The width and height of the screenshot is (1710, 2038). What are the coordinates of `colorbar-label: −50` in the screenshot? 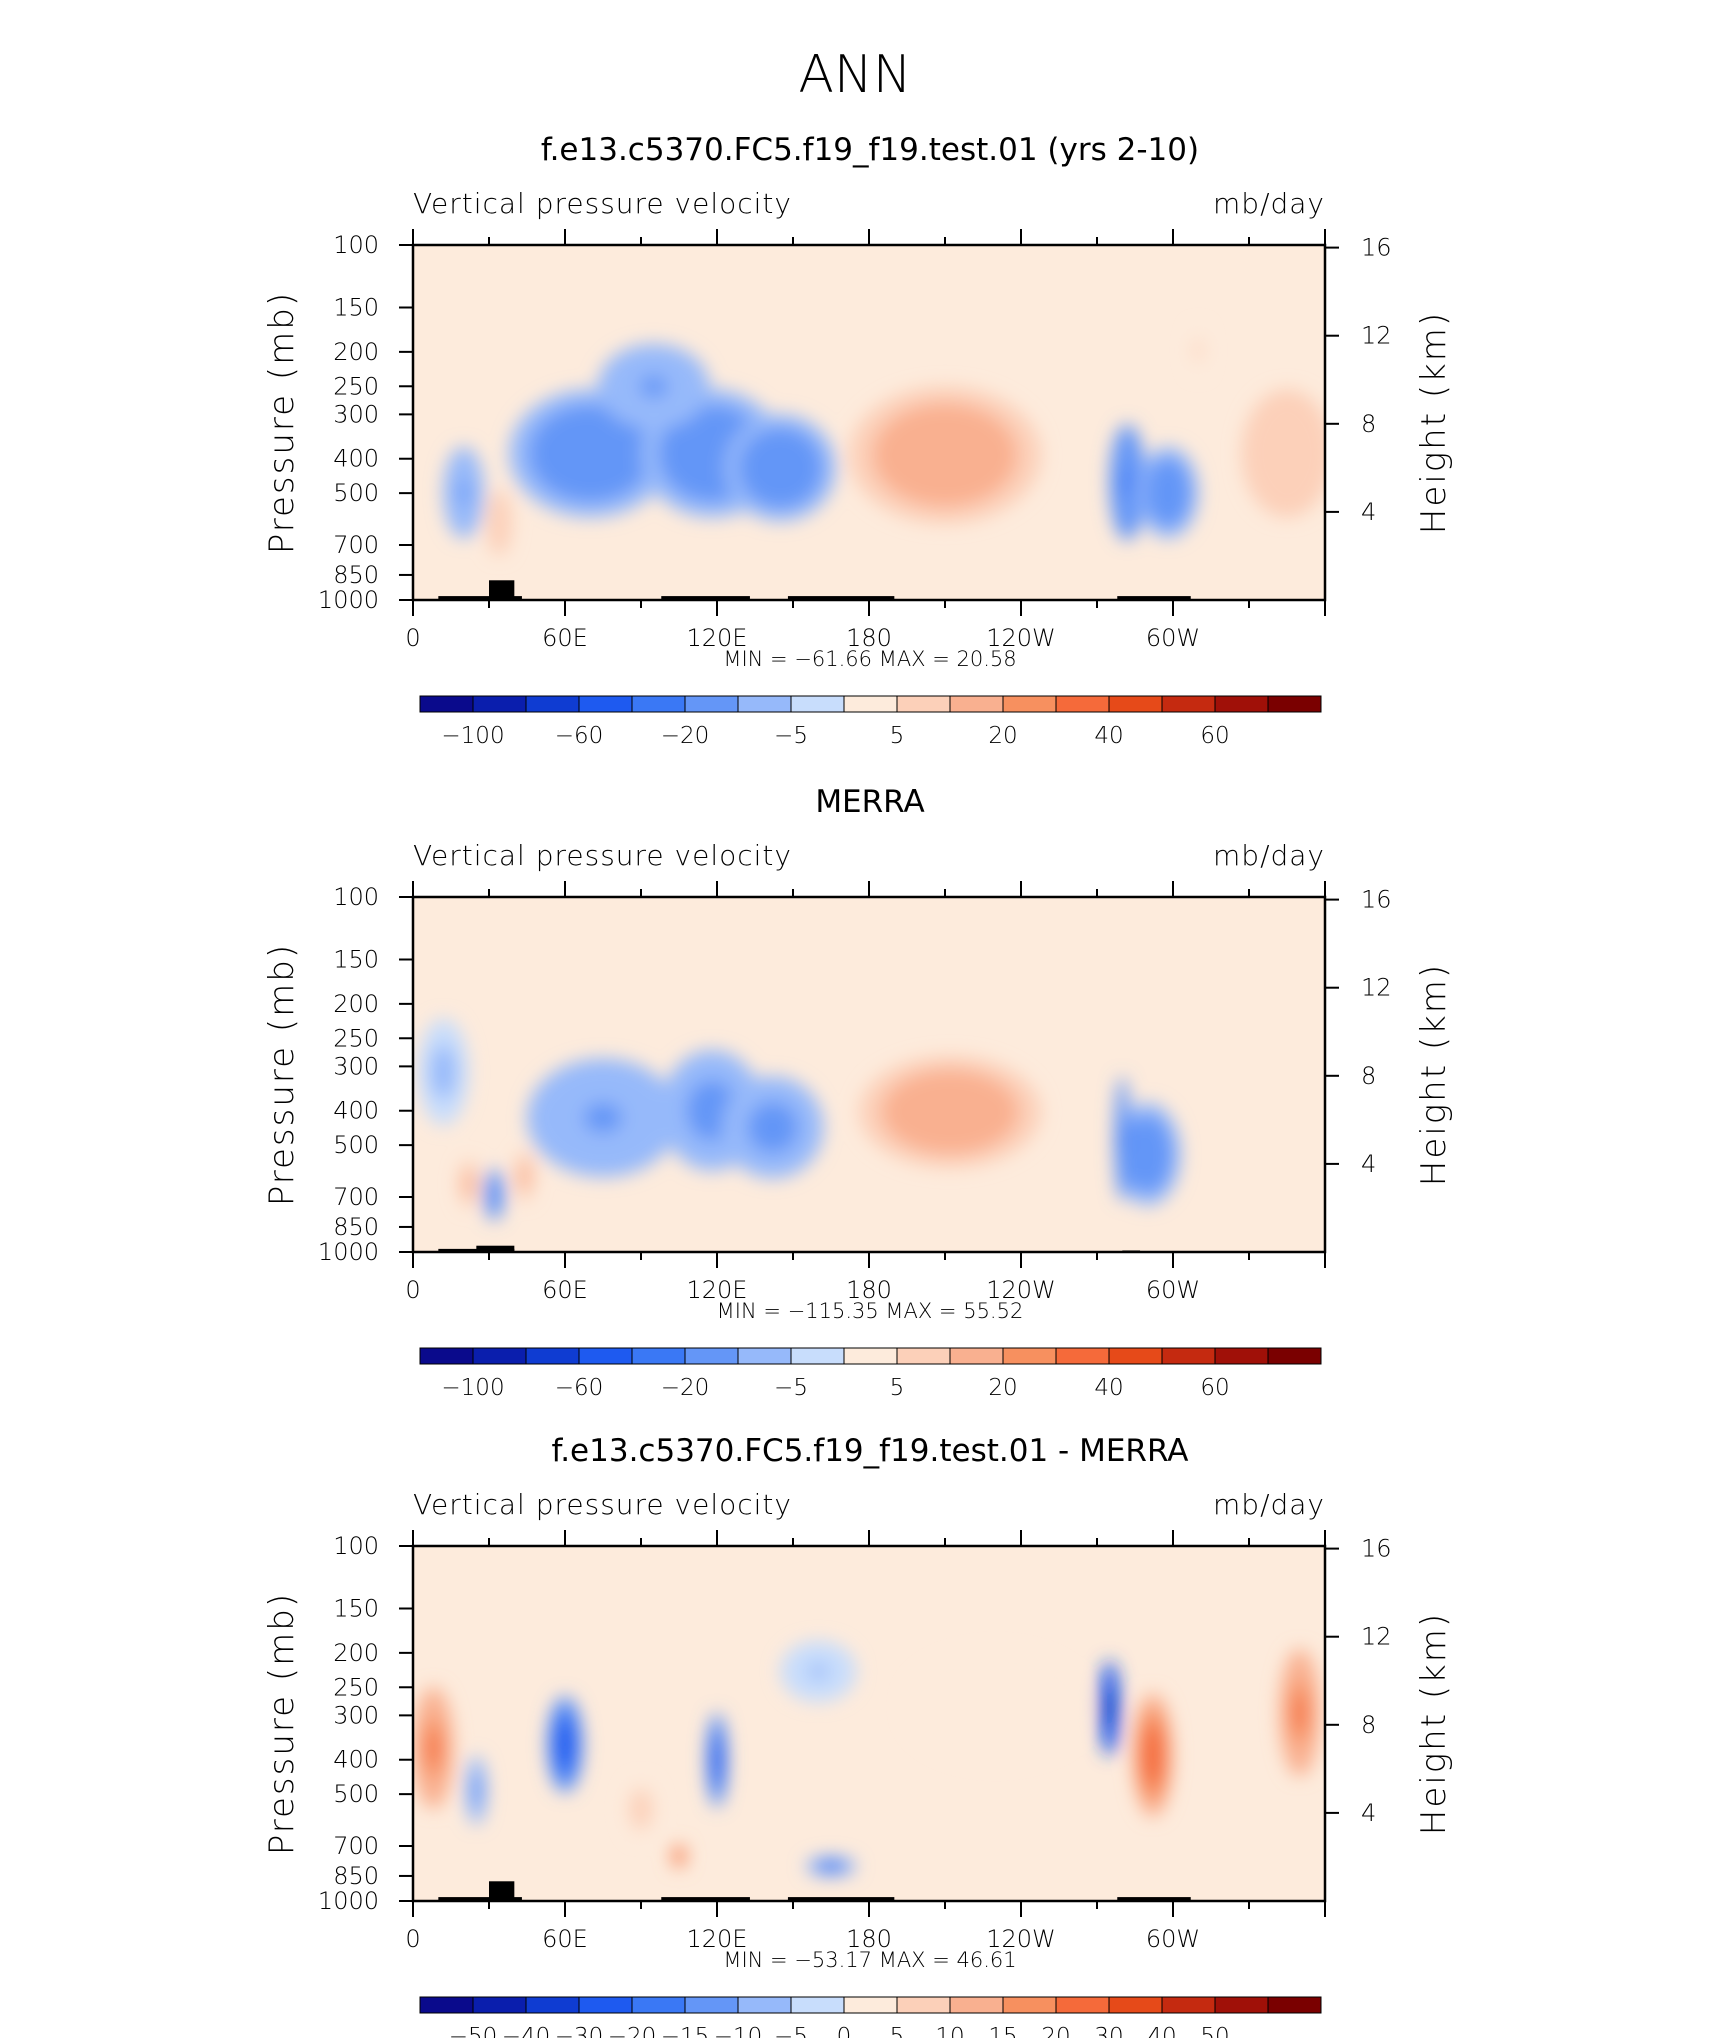 It's located at (473, 2031).